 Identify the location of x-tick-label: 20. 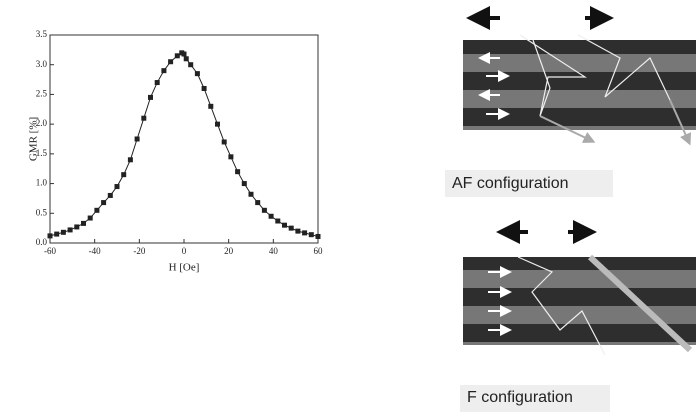
(229, 251).